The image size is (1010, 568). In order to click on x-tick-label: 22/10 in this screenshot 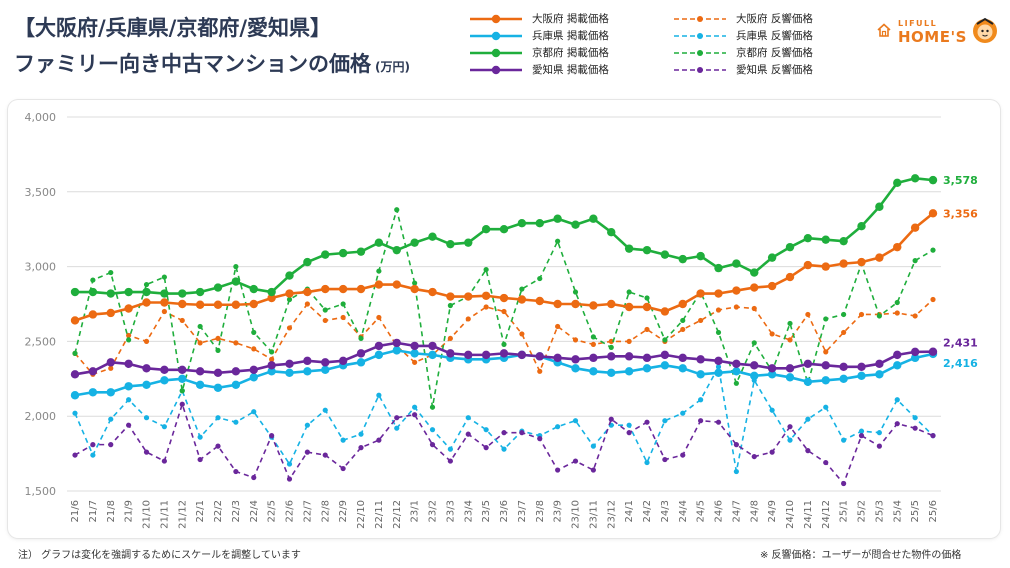, I will do `click(361, 514)`.